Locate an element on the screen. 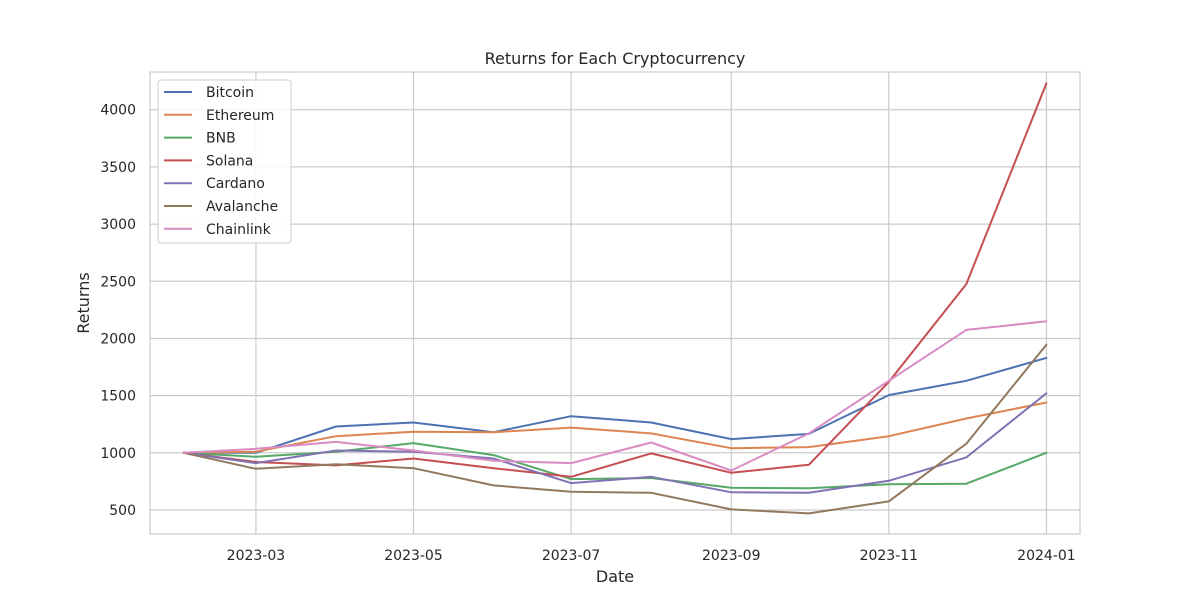 The image size is (1200, 600). series-line-ethereum is located at coordinates (615, 427).